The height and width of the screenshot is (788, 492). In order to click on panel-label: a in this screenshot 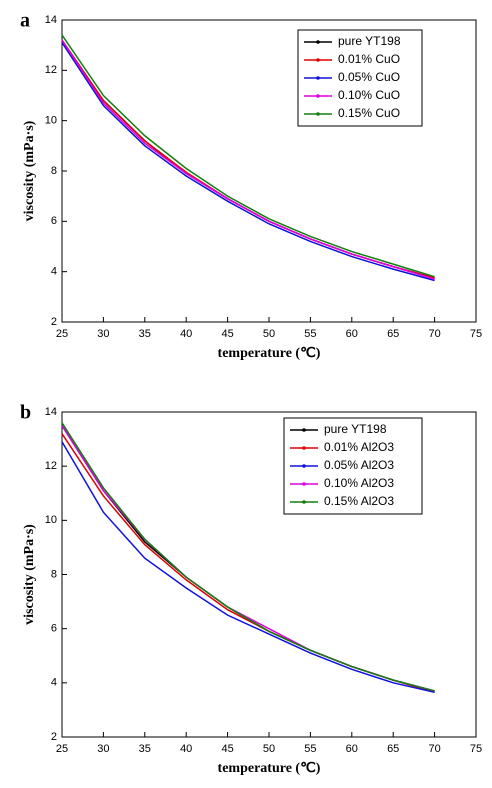, I will do `click(25, 21)`.